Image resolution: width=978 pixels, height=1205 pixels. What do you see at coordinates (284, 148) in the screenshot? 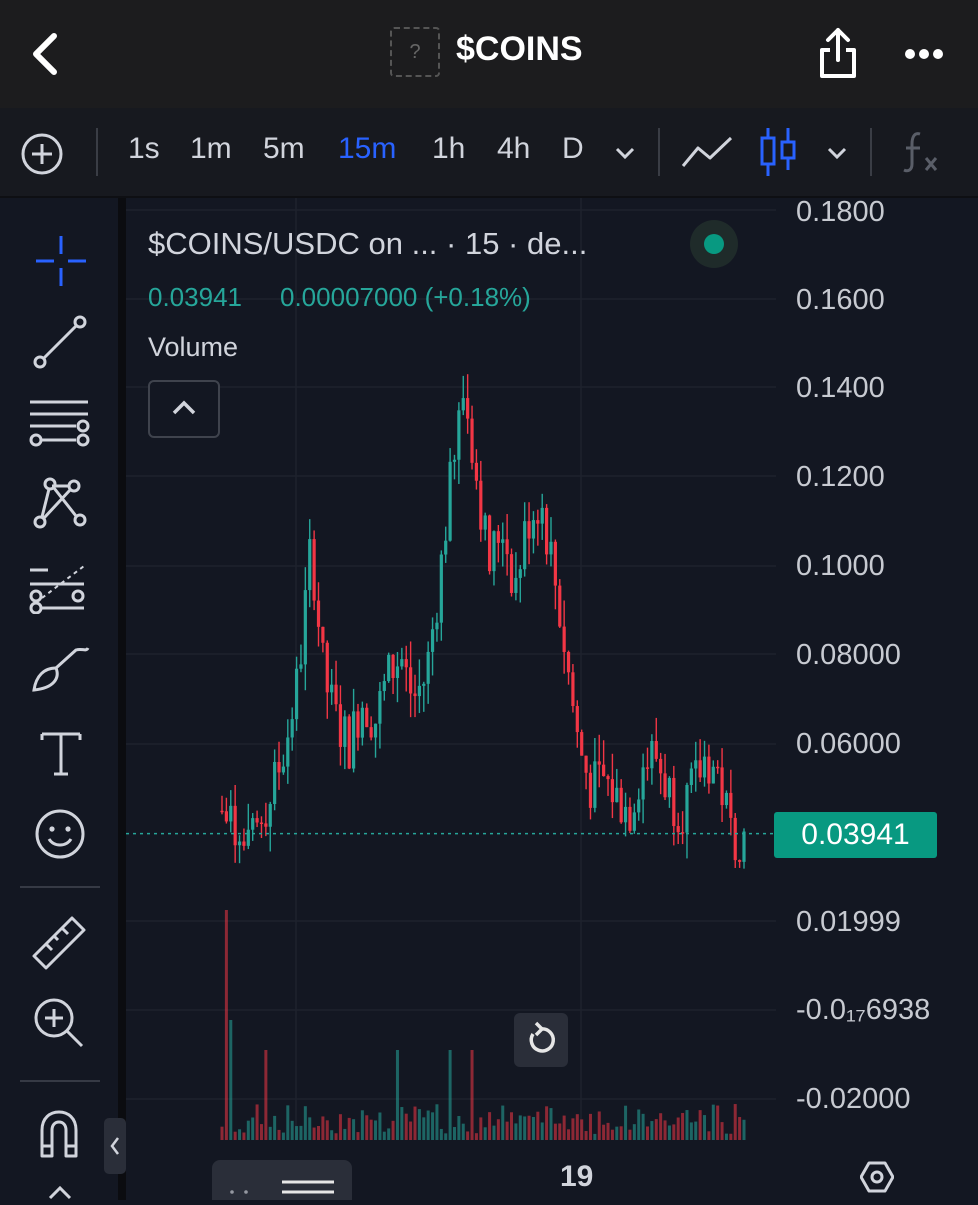
I see `timeframe-5m: 5m` at bounding box center [284, 148].